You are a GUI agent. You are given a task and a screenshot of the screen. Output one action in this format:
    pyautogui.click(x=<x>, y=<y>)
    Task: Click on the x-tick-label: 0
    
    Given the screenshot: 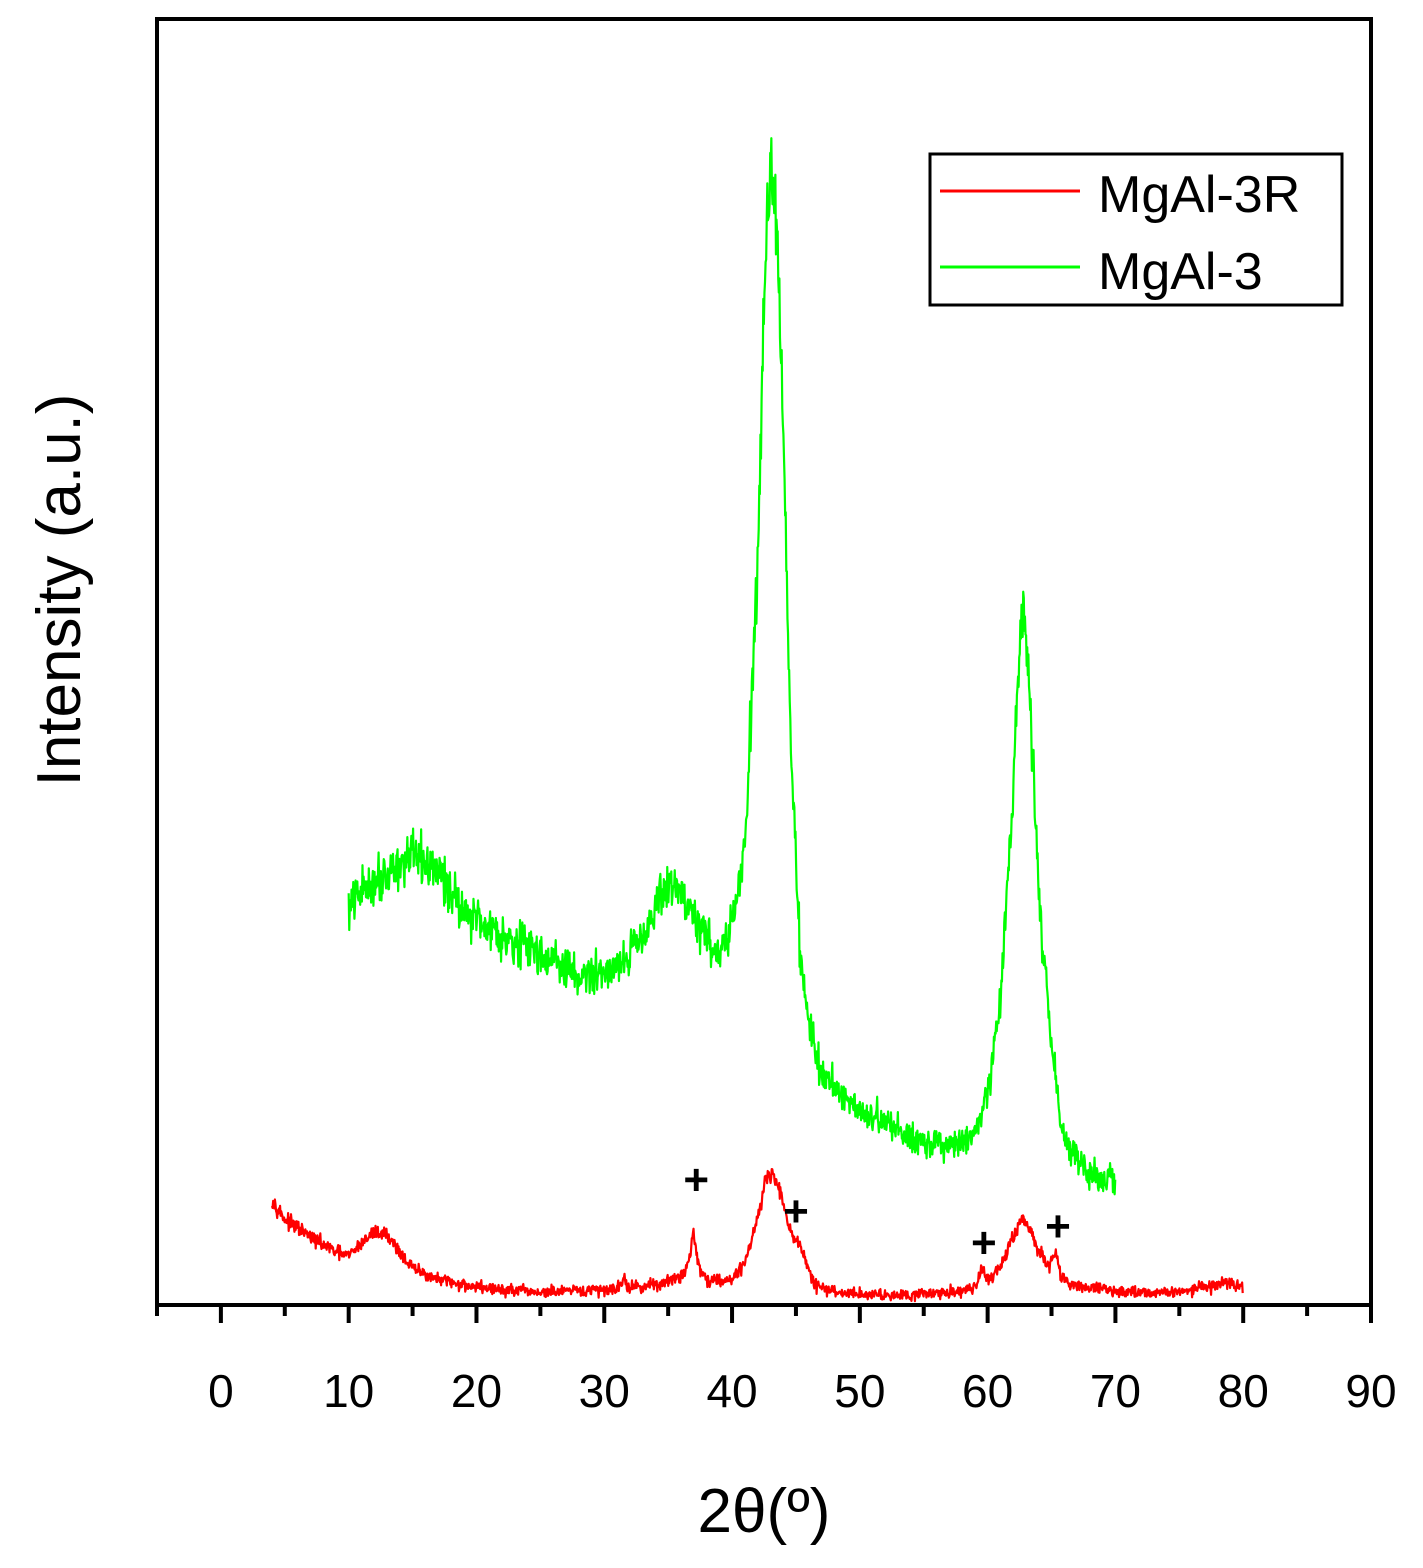 What is the action you would take?
    pyautogui.click(x=221, y=1391)
    